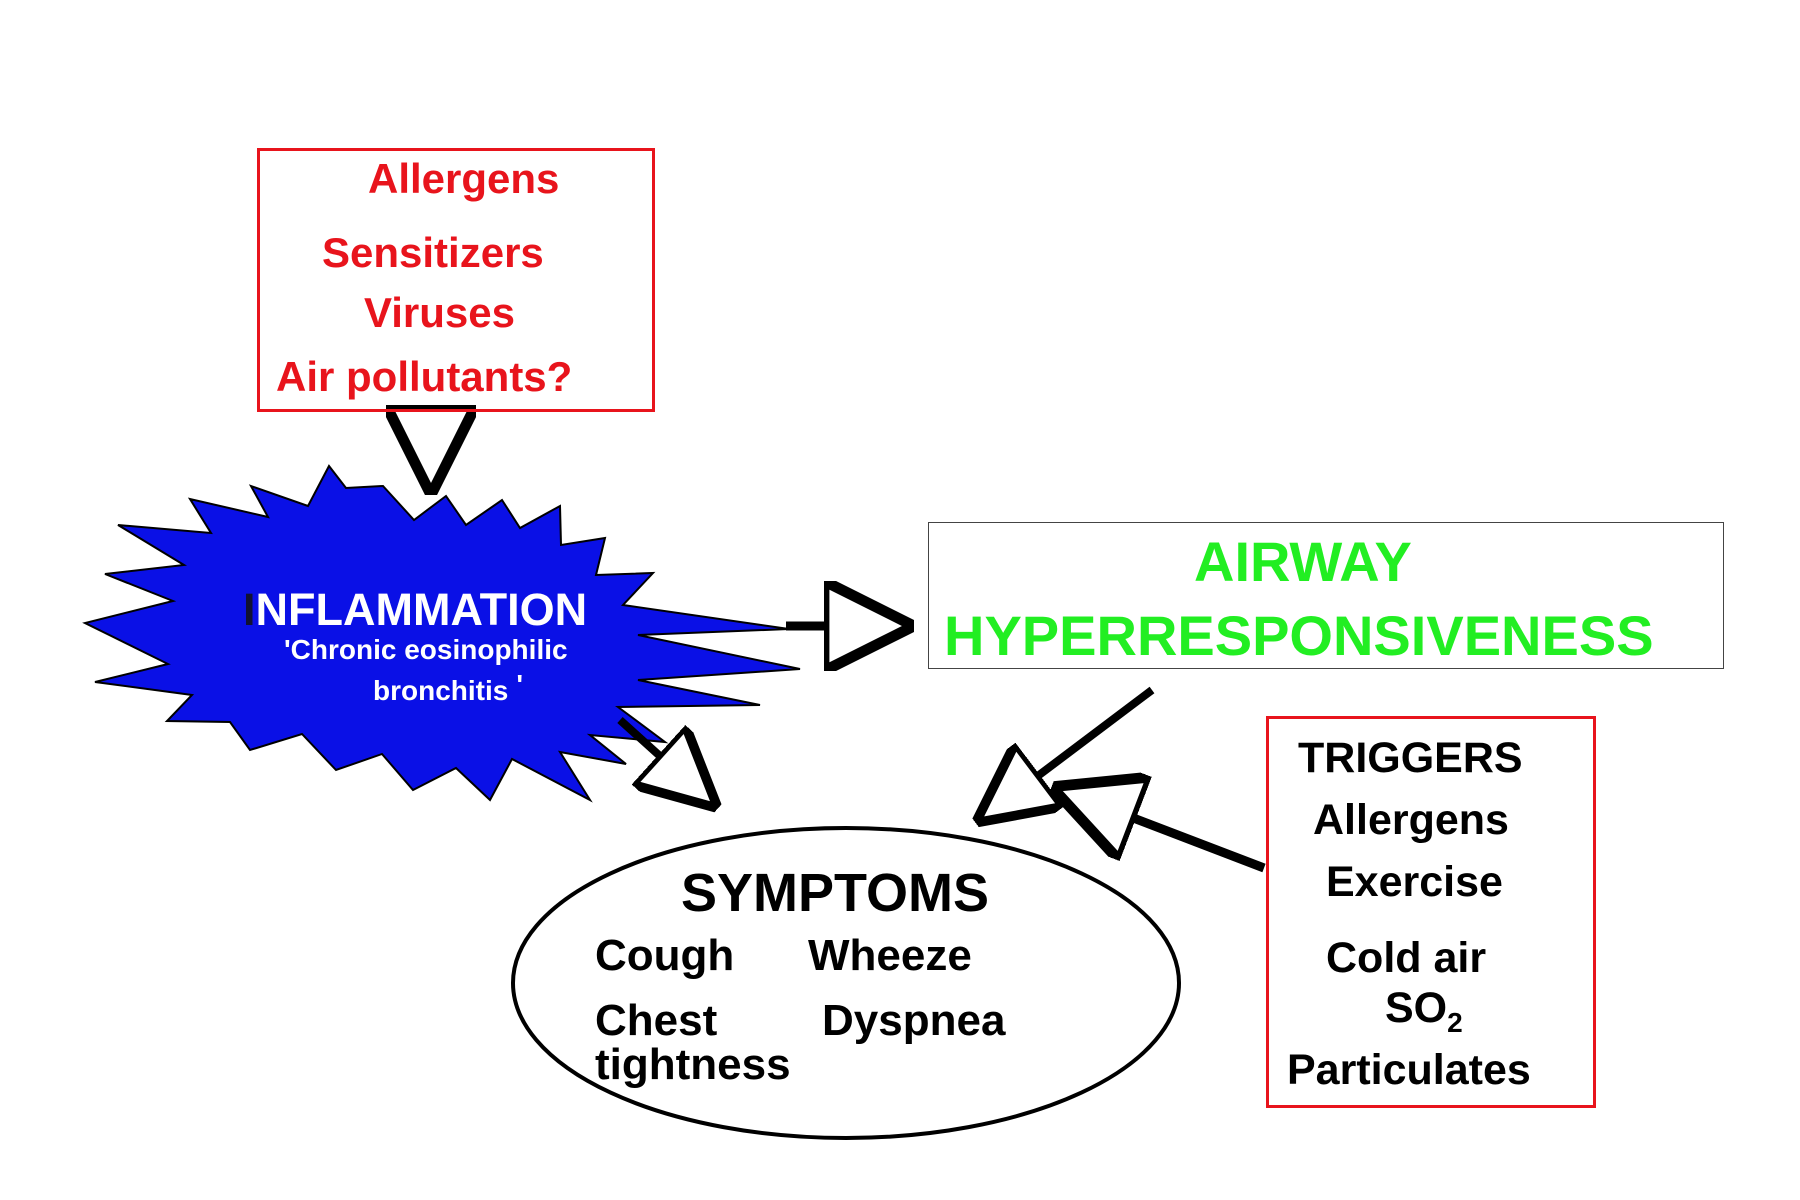 This screenshot has height=1200, width=1800. I want to click on ahr-box, so click(1326, 595).